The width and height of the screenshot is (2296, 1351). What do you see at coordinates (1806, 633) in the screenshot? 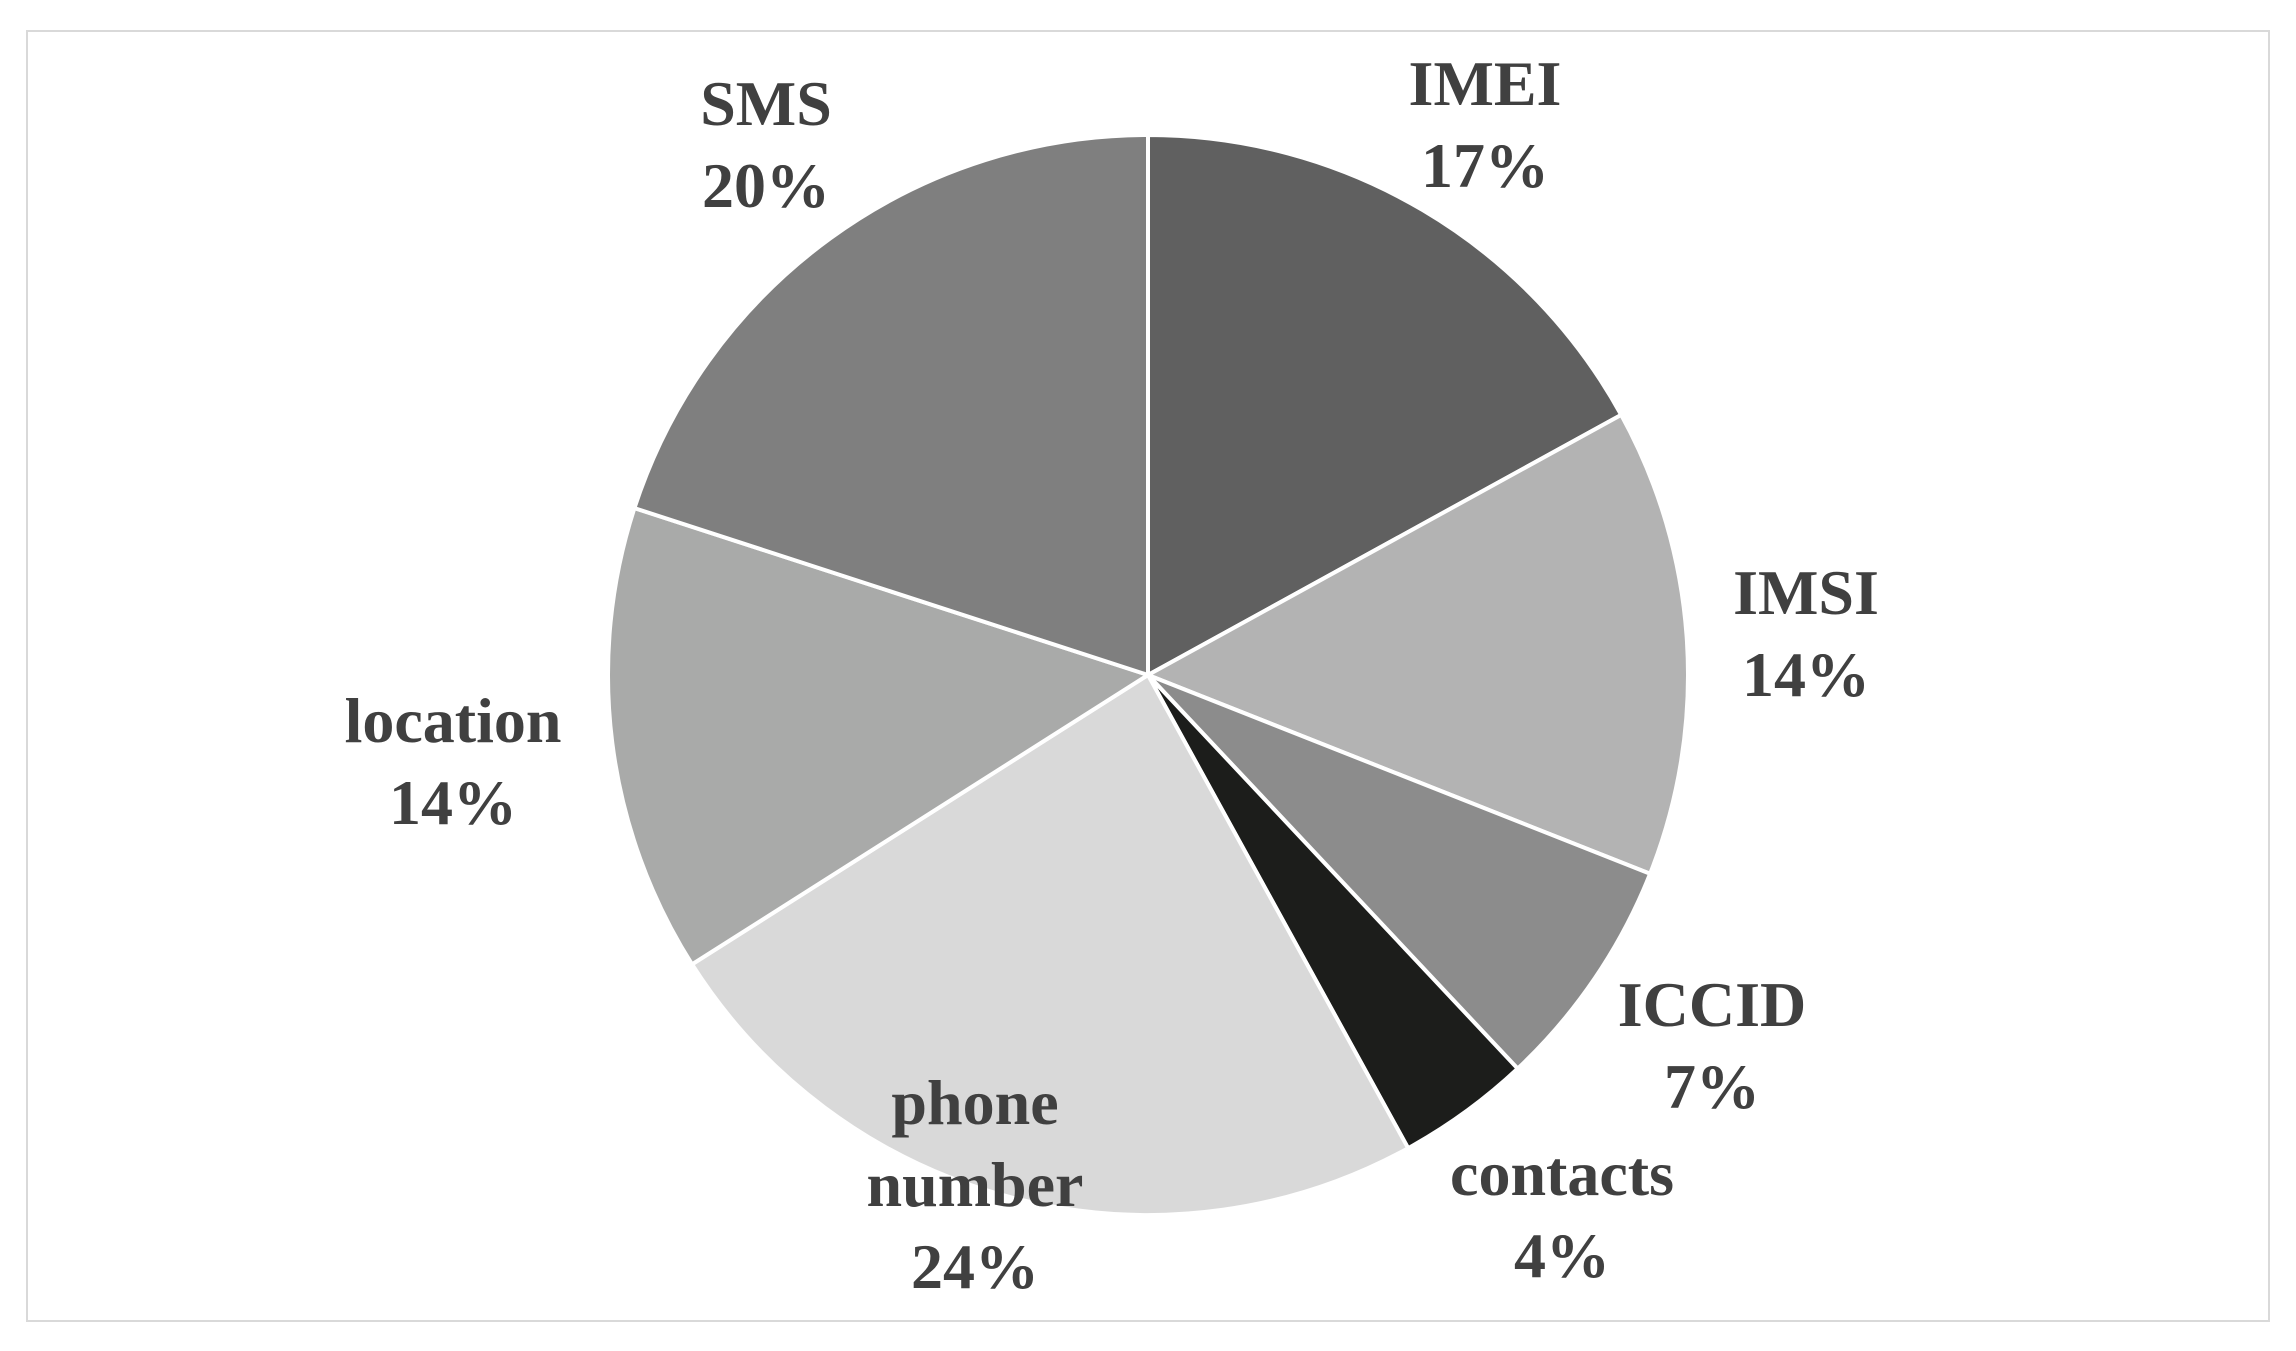
I see `slice-label-imsi: IMSI 14%` at bounding box center [1806, 633].